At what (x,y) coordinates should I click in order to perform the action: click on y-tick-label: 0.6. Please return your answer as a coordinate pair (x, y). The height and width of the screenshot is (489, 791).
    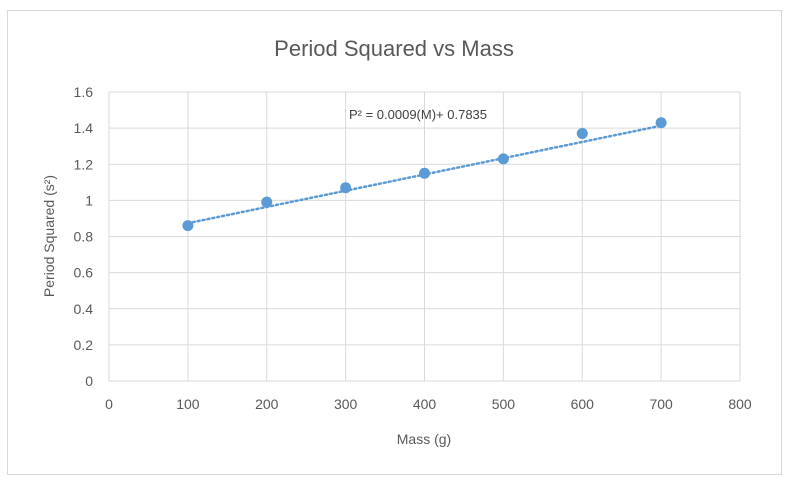
    Looking at the image, I should click on (84, 273).